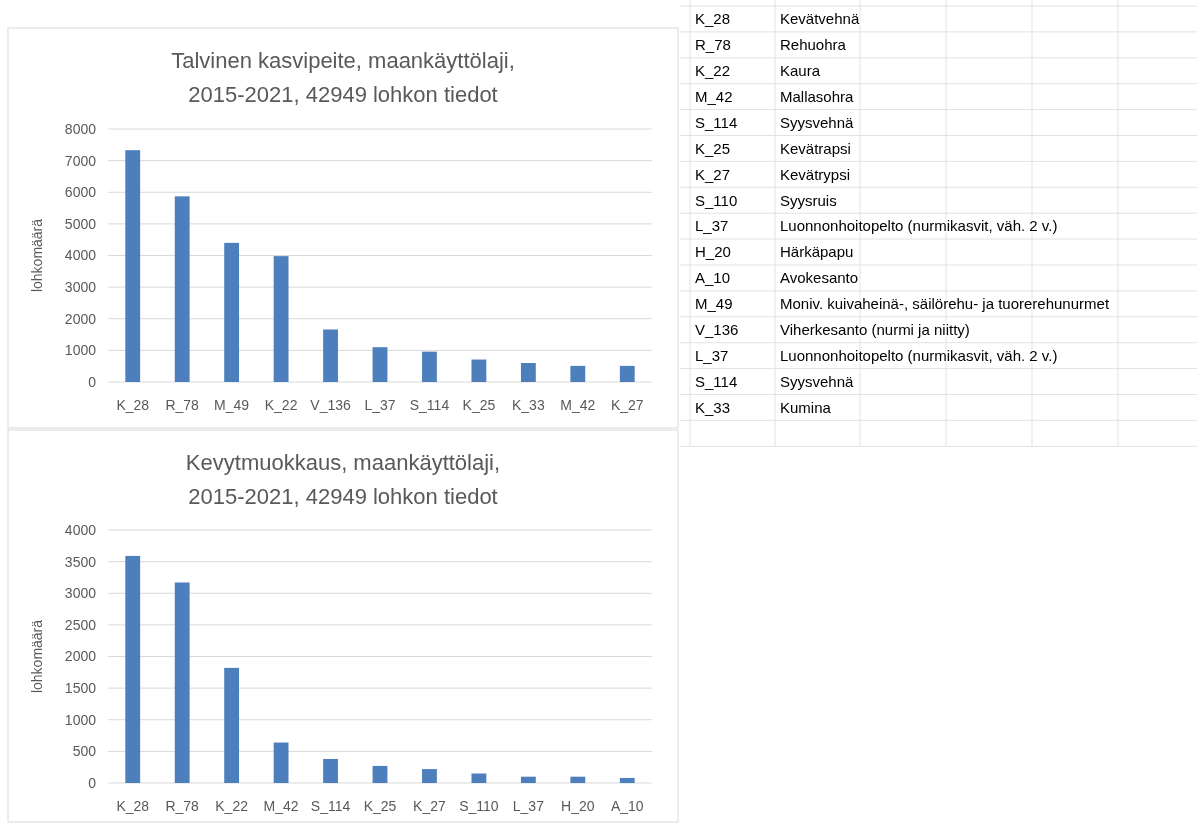 Image resolution: width=1197 pixels, height=825 pixels. I want to click on y-tick-label: 8000, so click(80, 128).